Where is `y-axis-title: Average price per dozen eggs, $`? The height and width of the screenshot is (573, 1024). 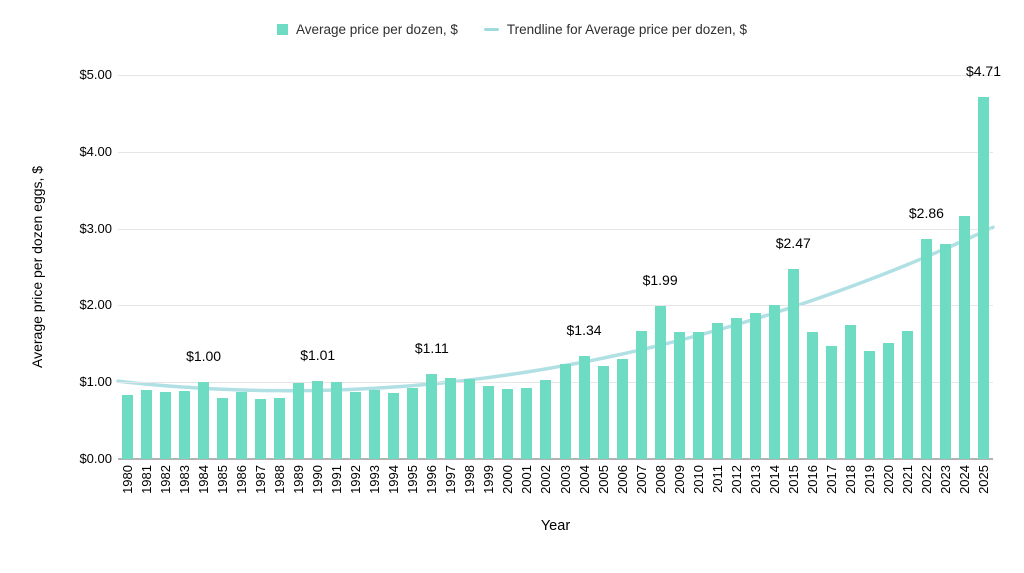
y-axis-title: Average price per dozen eggs, $ is located at coordinates (37, 267).